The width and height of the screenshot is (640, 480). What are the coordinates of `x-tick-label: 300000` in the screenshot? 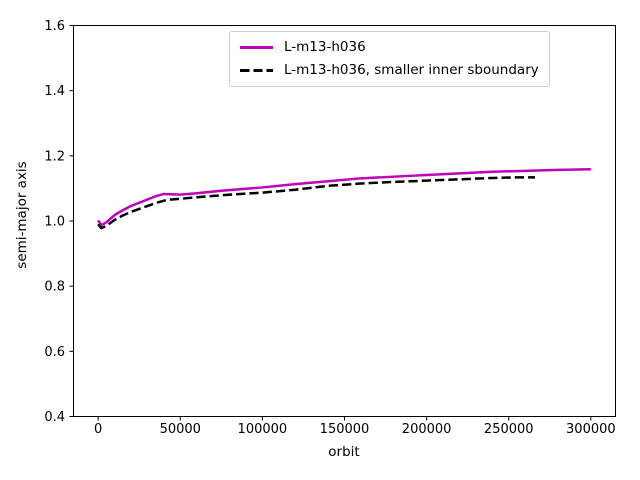 It's located at (591, 429).